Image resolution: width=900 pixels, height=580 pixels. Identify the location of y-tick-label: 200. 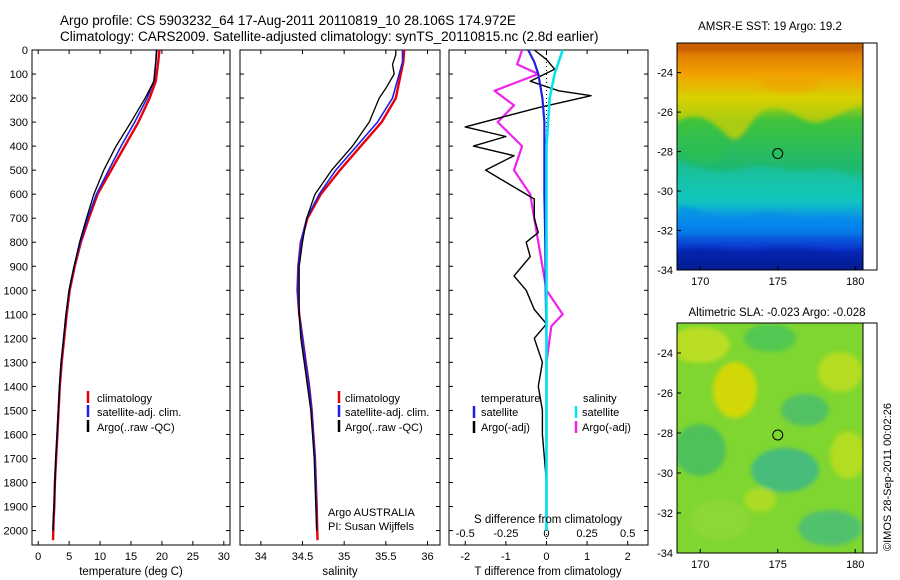
(19, 99).